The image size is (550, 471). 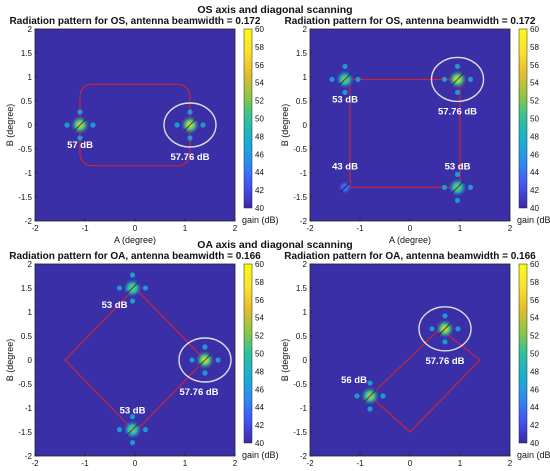 What do you see at coordinates (189, 157) in the screenshot?
I see `beam-label: 57.76 dB` at bounding box center [189, 157].